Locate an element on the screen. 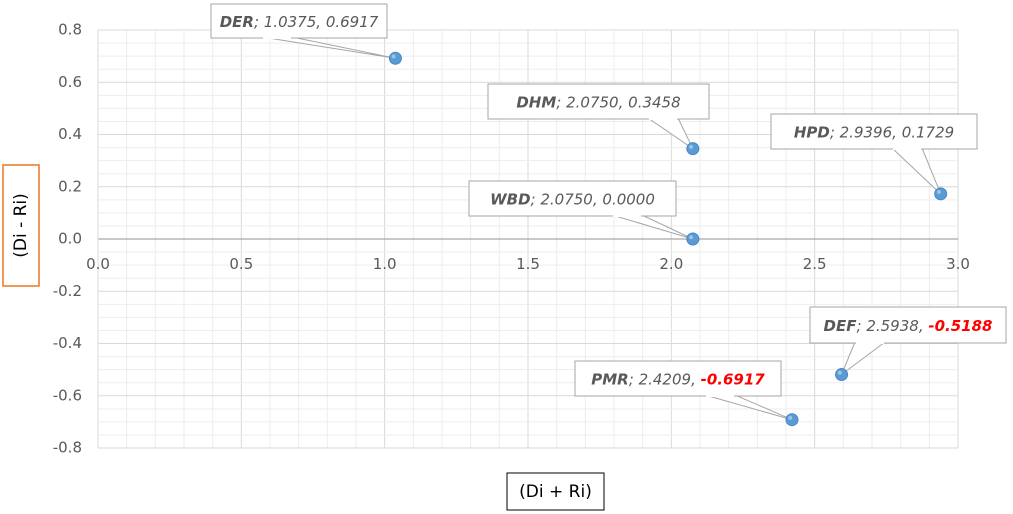  data-point-pmr is located at coordinates (792, 420).